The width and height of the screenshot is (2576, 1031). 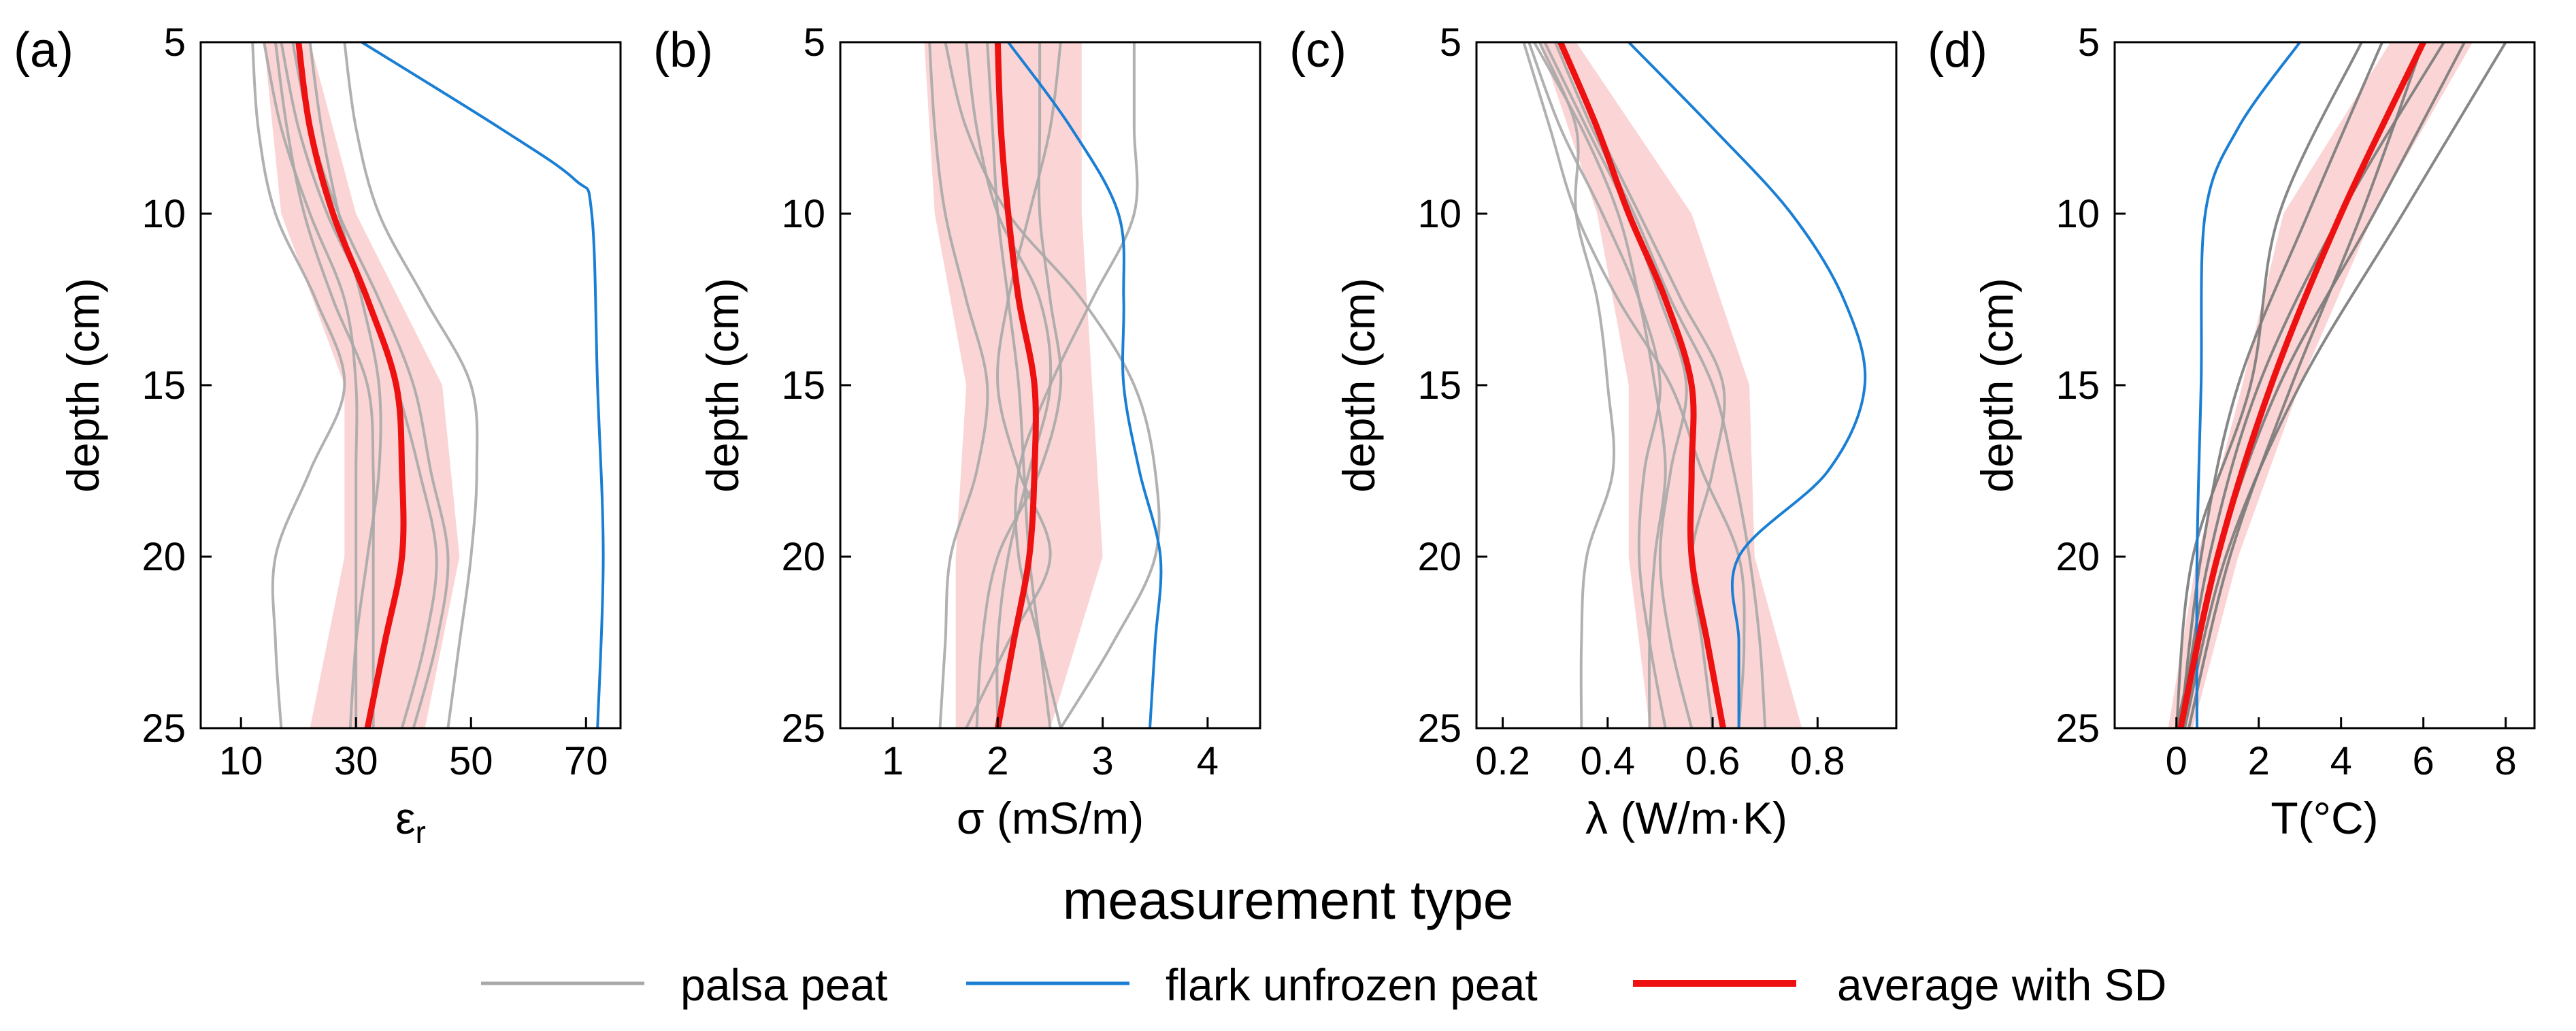 What do you see at coordinates (893, 761) in the screenshot?
I see `x-tick-label: 1` at bounding box center [893, 761].